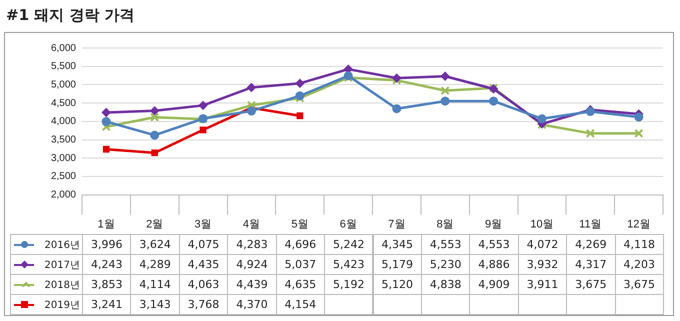 The height and width of the screenshot is (321, 680). I want to click on data-label: 4,269, so click(591, 244).